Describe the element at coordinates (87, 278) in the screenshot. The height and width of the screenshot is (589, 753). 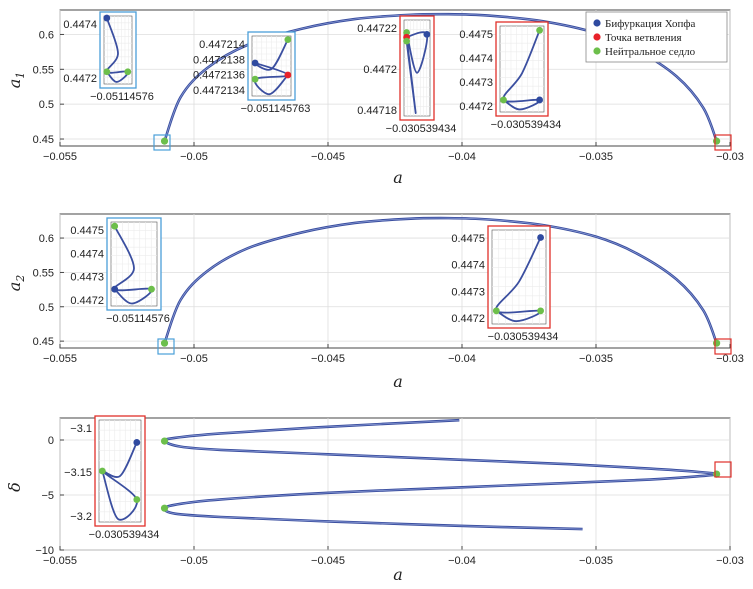
I see `inset-y-tick-label: 0.4473` at that location.